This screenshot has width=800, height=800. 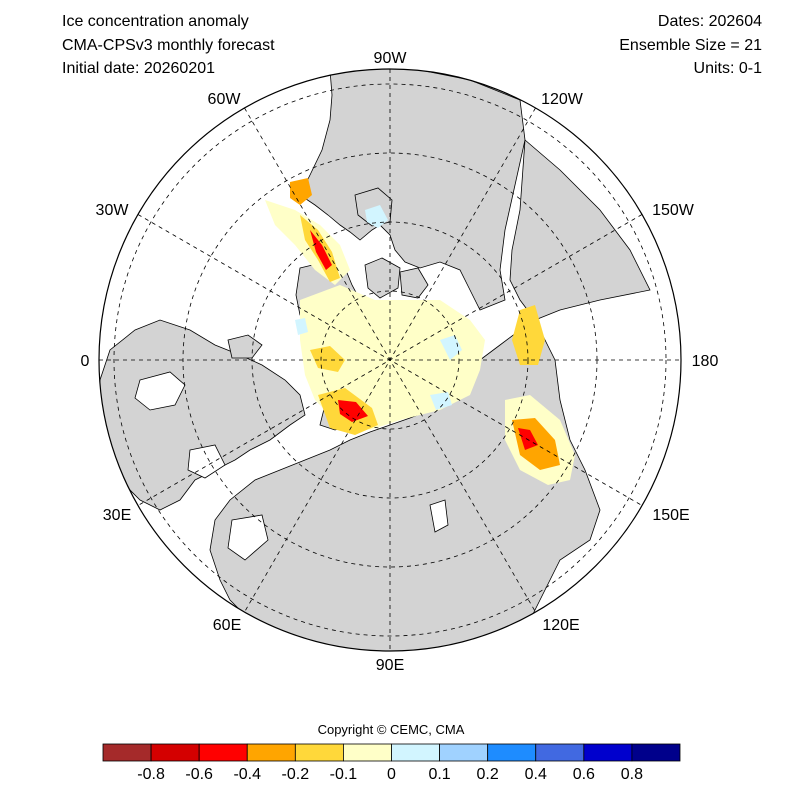 What do you see at coordinates (155, 21) in the screenshot?
I see `map-title: Ice concentration anomaly` at bounding box center [155, 21].